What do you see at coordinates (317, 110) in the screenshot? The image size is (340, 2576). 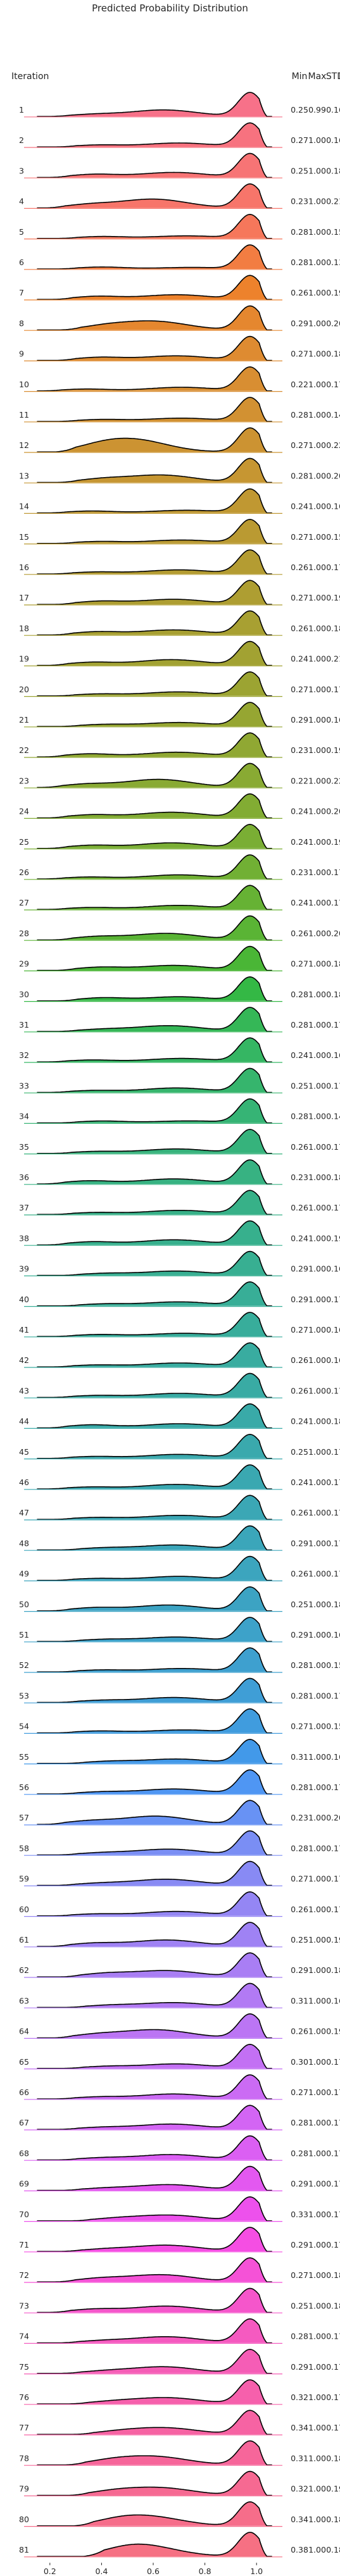 I see `stat-max: 0.99` at bounding box center [317, 110].